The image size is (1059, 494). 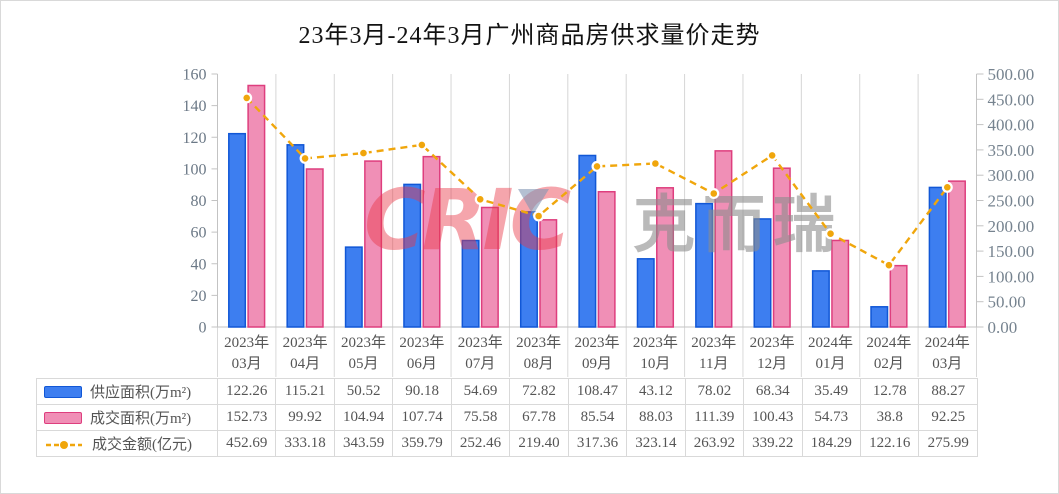 What do you see at coordinates (246, 391) in the screenshot?
I see `table-cell: 122.26` at bounding box center [246, 391].